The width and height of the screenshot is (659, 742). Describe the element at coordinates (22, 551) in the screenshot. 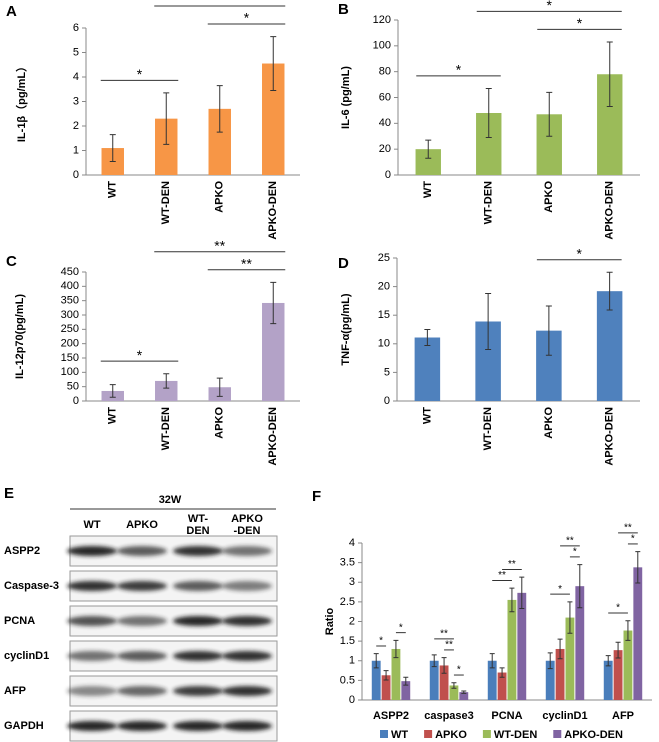

I see `row-label: ASPP2` at that location.